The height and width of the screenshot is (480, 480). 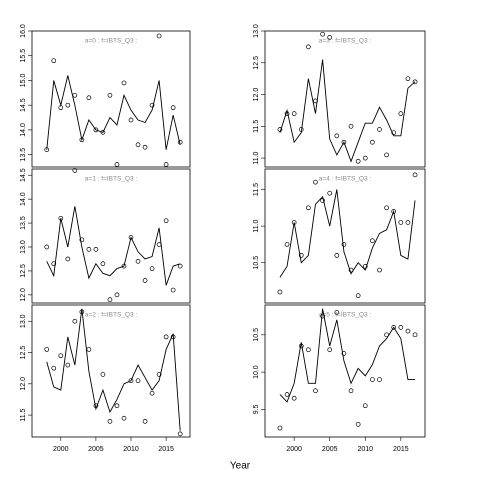 What do you see at coordinates (256, 372) in the screenshot?
I see `y-tick-label: 10.0` at bounding box center [256, 372].